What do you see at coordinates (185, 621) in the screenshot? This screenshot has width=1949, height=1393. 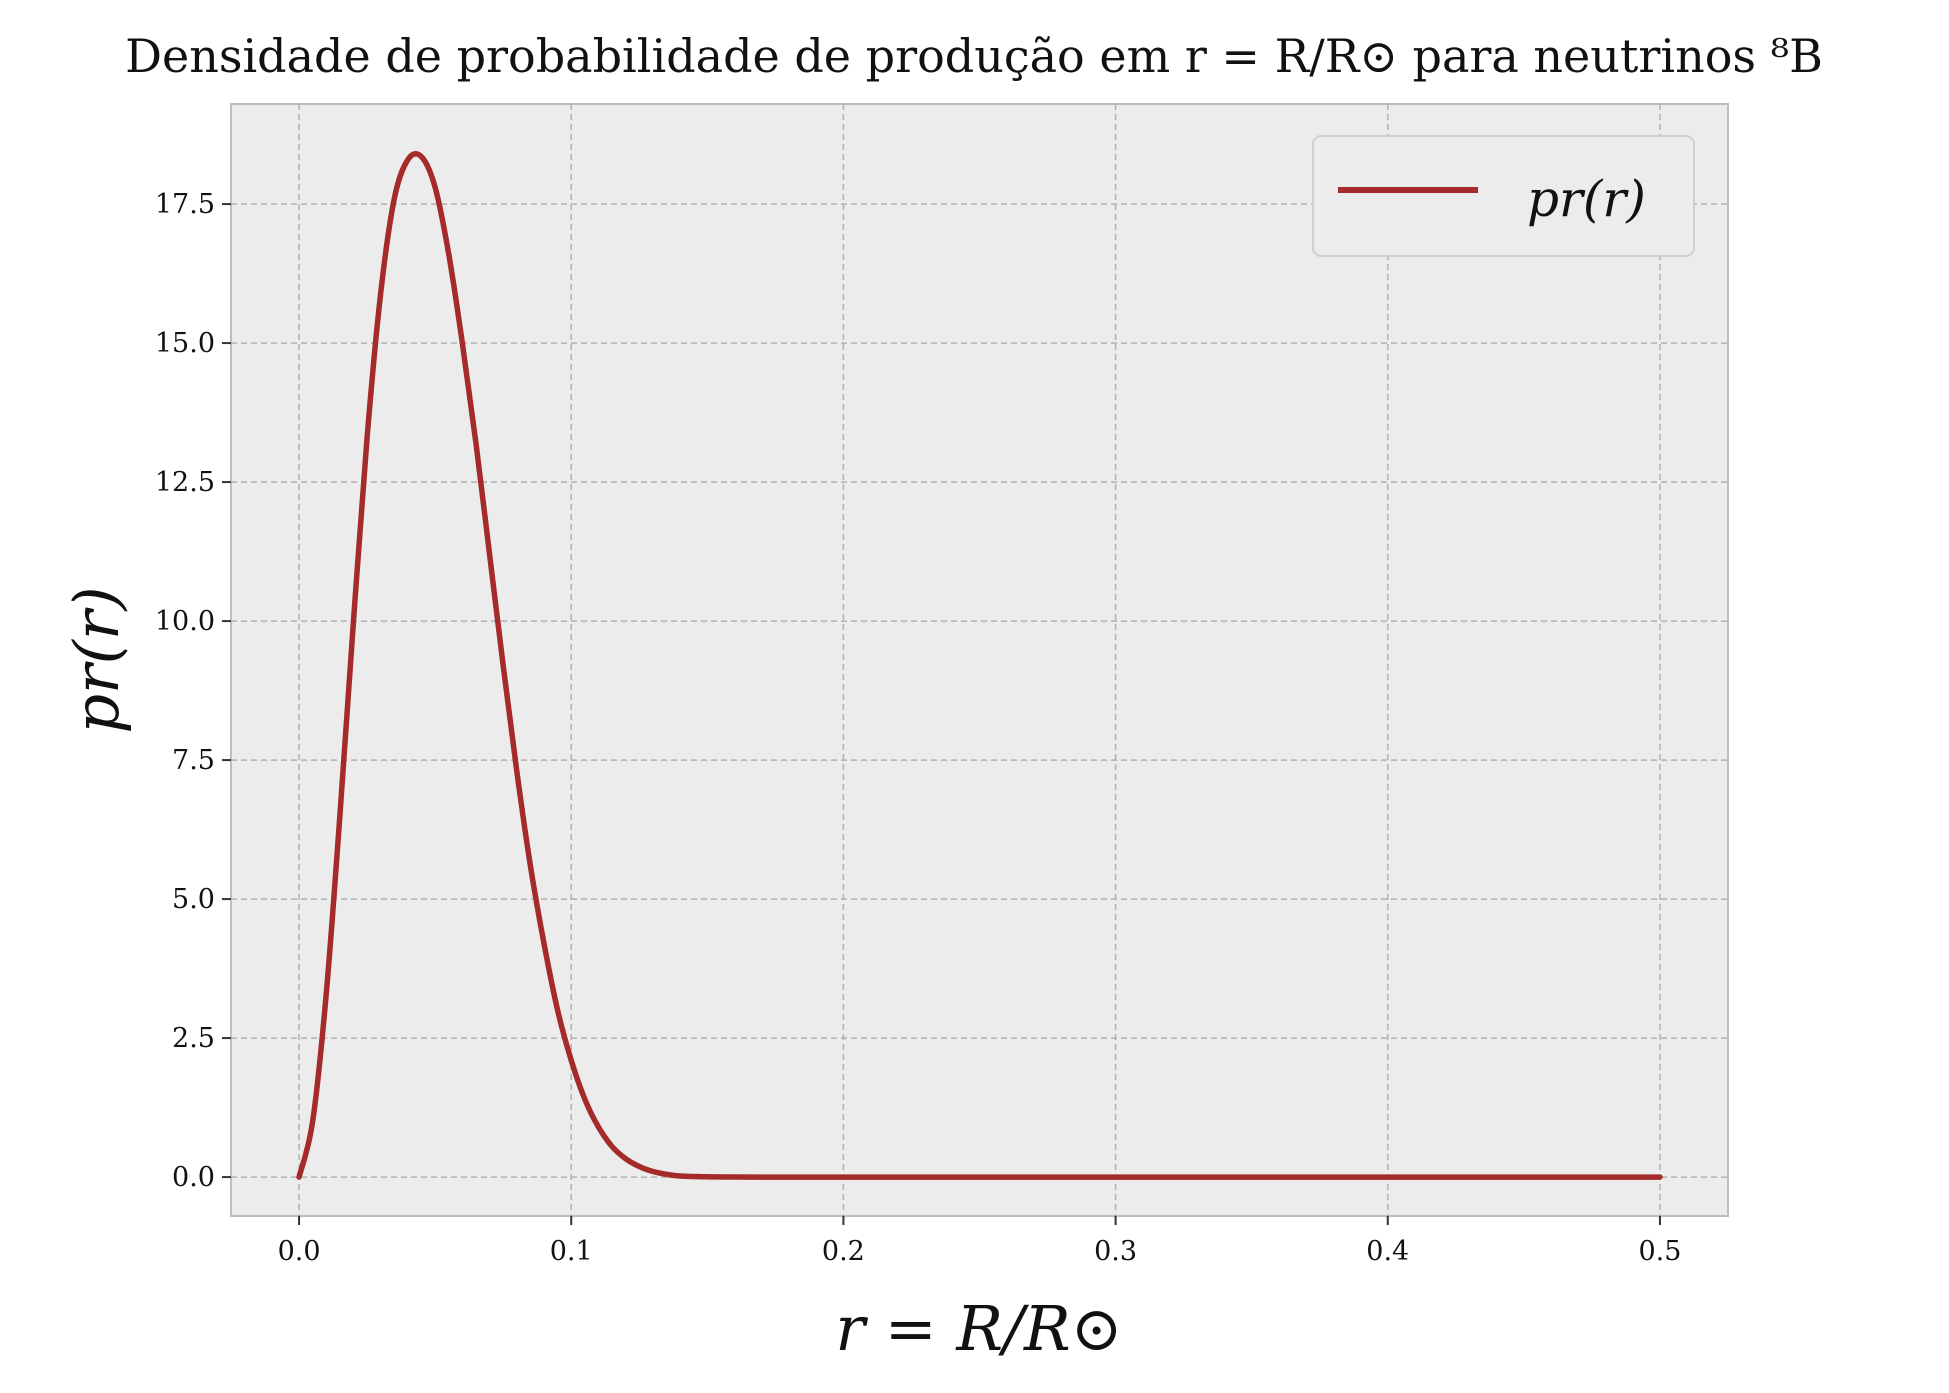 I see `y-tick-label: 10.0` at bounding box center [185, 621].